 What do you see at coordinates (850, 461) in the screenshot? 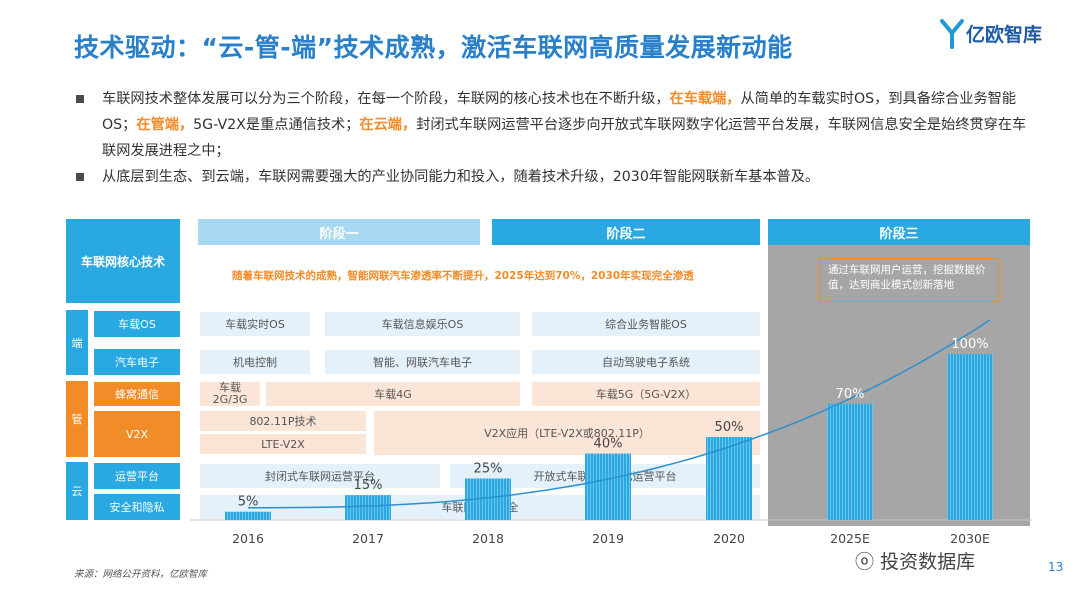
I see `bar-2025E` at bounding box center [850, 461].